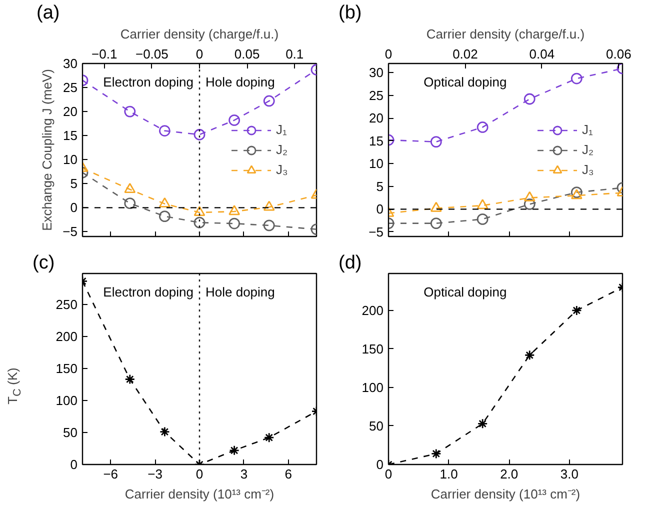 The height and width of the screenshot is (517, 649). What do you see at coordinates (67, 304) in the screenshot?
I see `y-tick-label: 250` at bounding box center [67, 304].